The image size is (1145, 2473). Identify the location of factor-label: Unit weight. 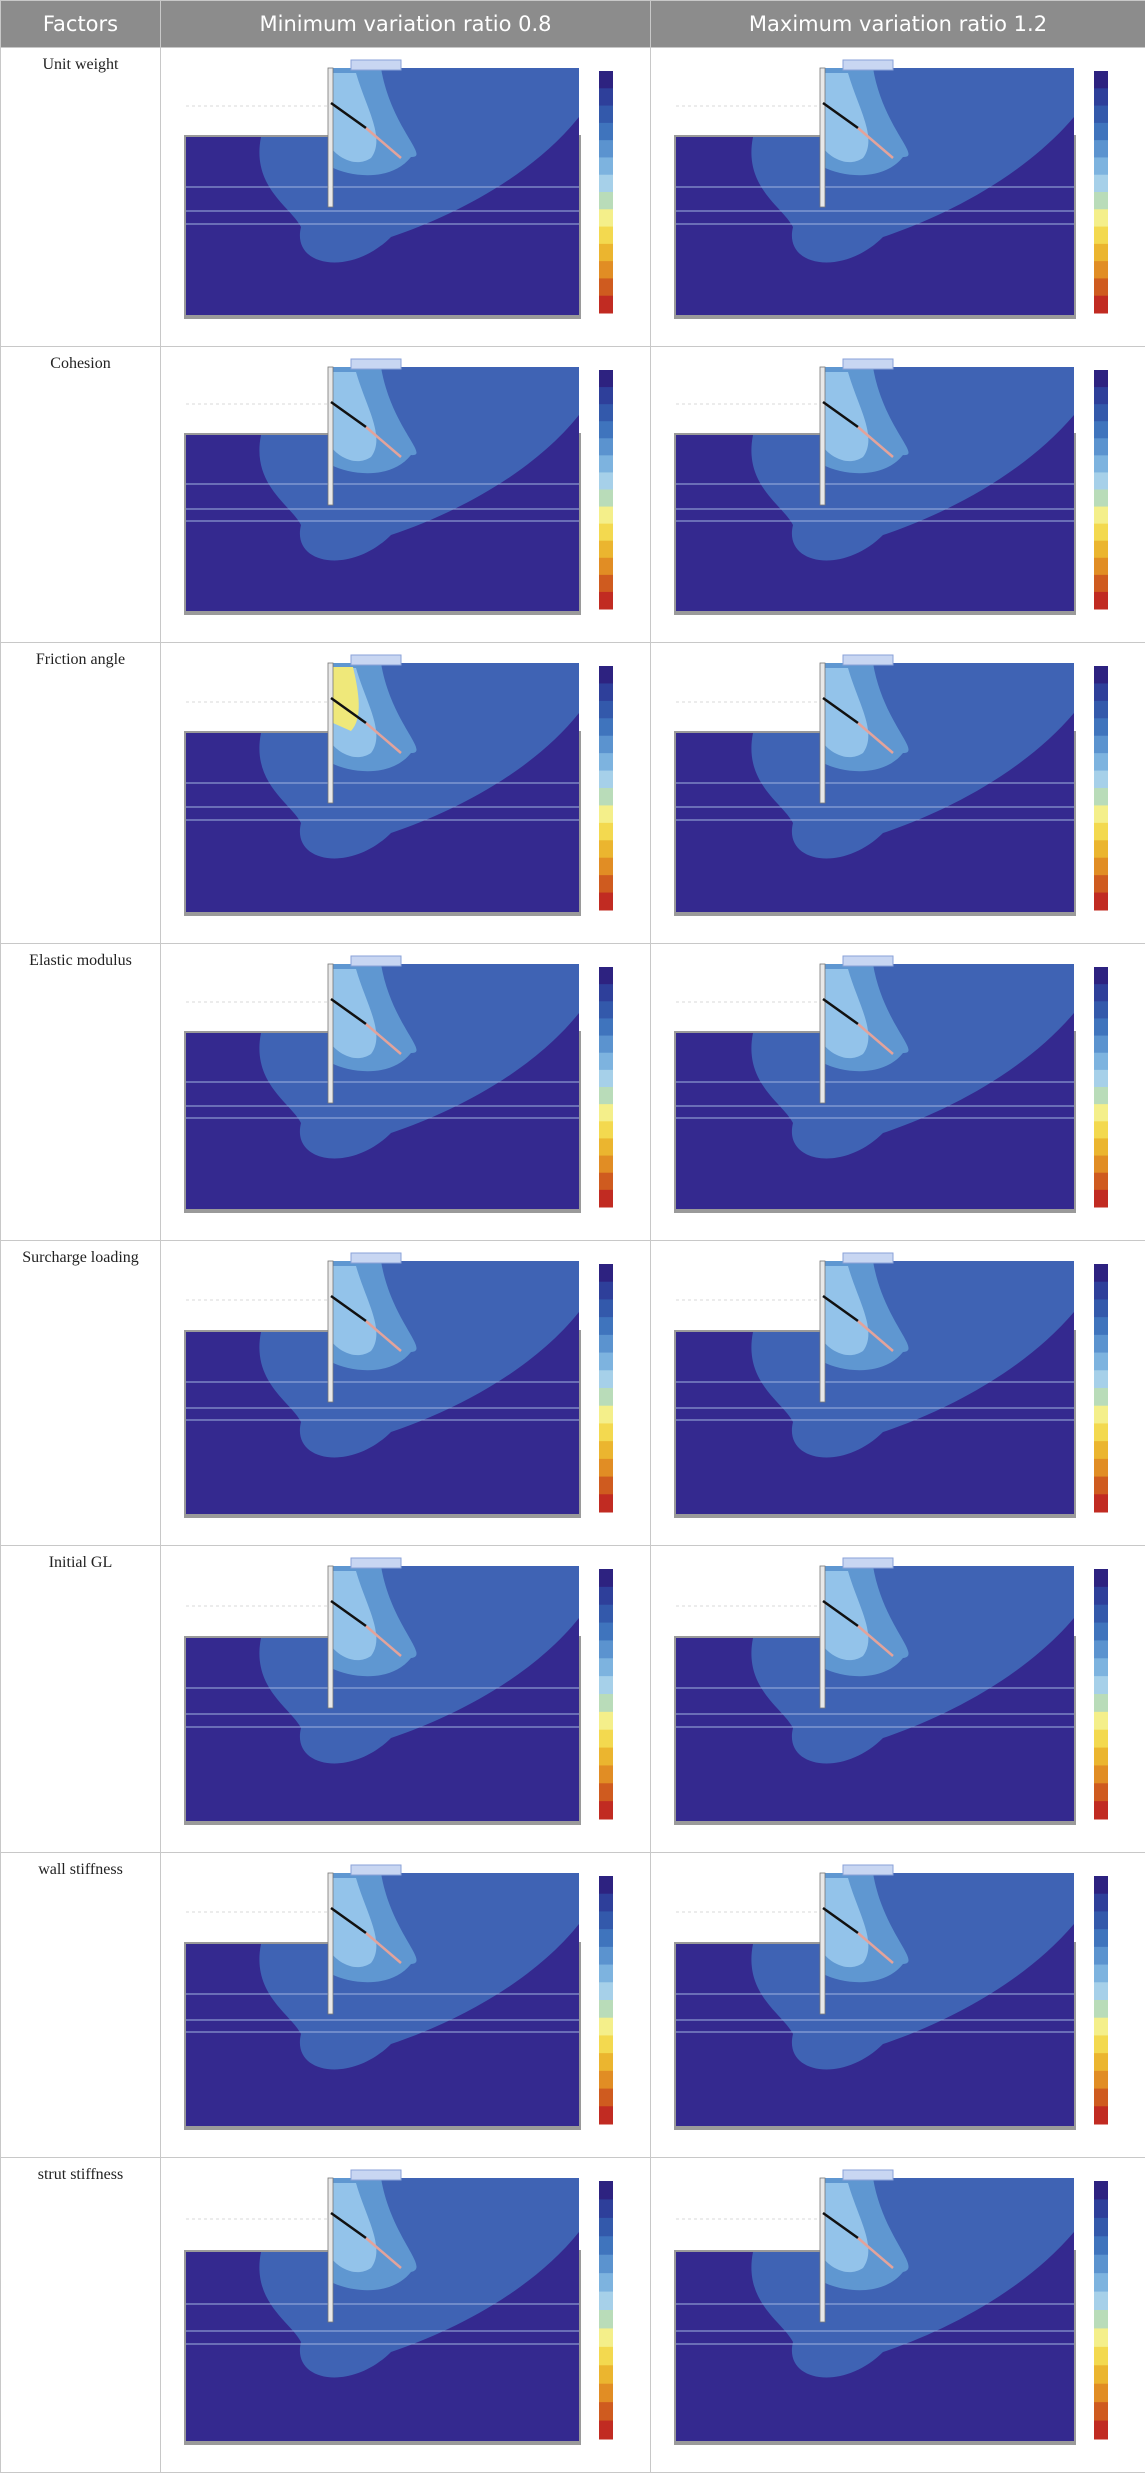
(81, 197).